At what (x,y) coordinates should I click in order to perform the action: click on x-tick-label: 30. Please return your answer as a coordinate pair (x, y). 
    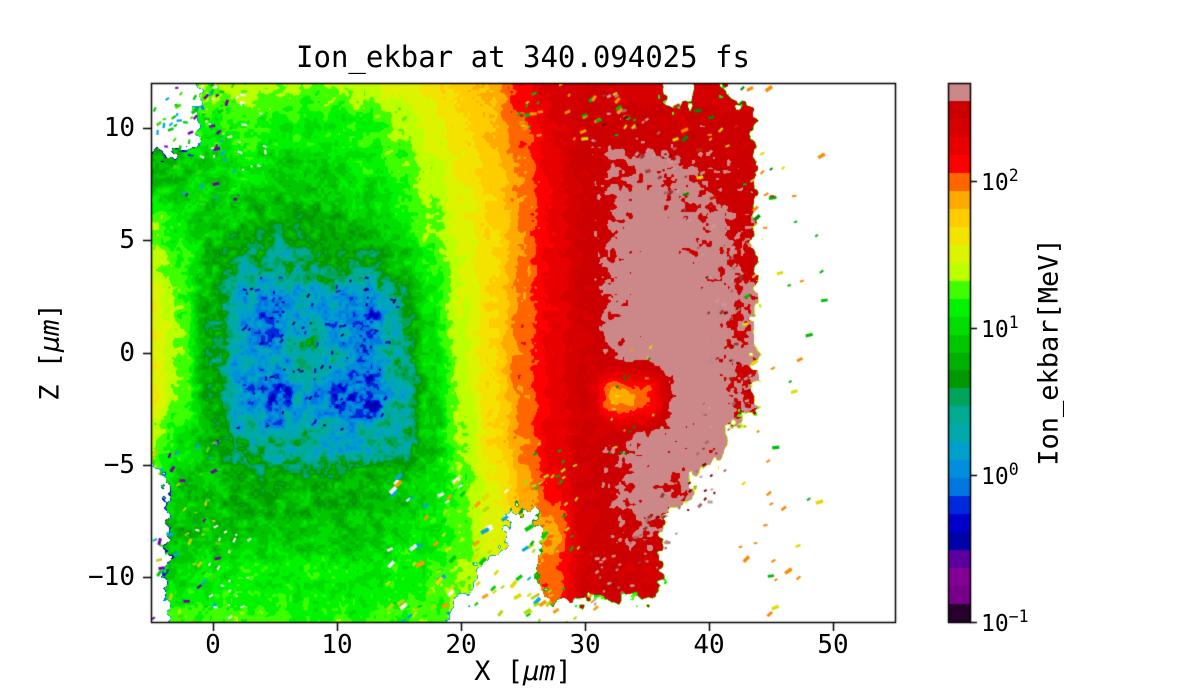
    Looking at the image, I should click on (585, 645).